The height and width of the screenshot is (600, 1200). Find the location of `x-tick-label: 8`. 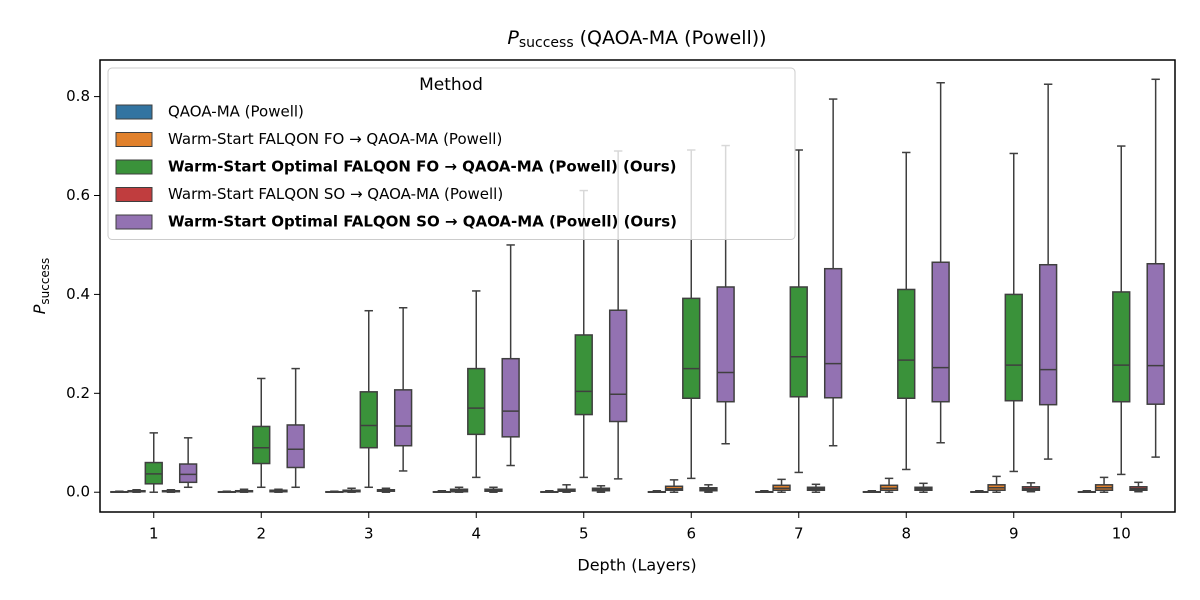

x-tick-label: 8 is located at coordinates (906, 534).